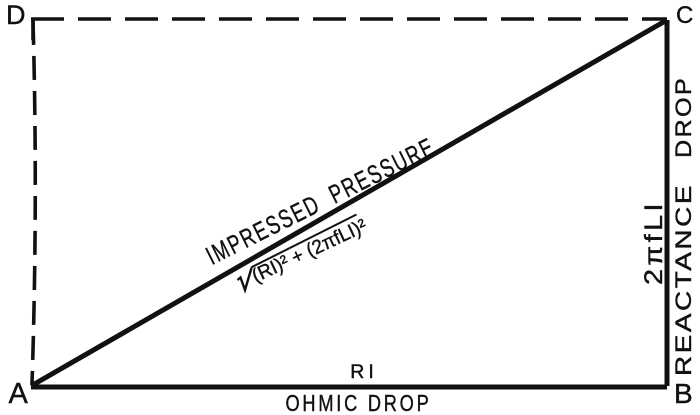  Describe the element at coordinates (684, 15) in the screenshot. I see `svg-text: C` at that location.